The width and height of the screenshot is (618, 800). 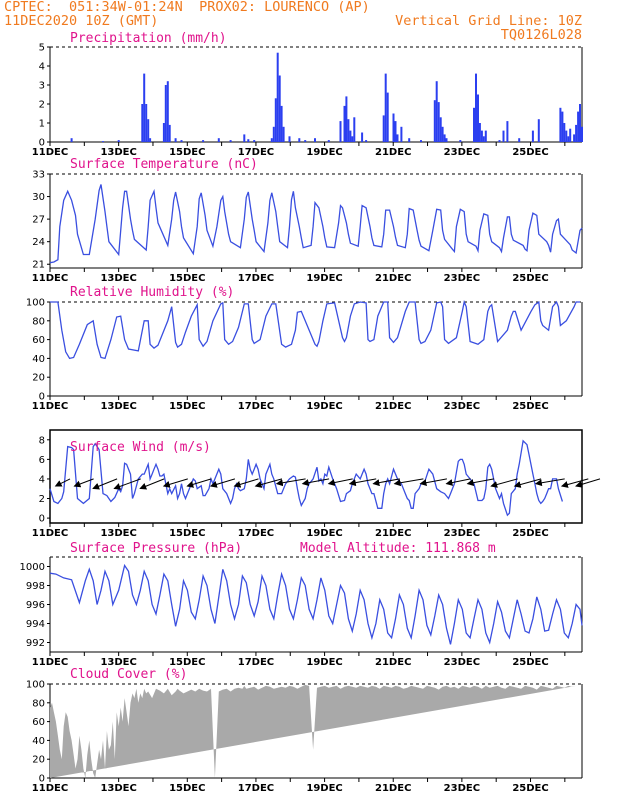 I want to click on precip-ytick-label: 1, so click(x=42, y=124).